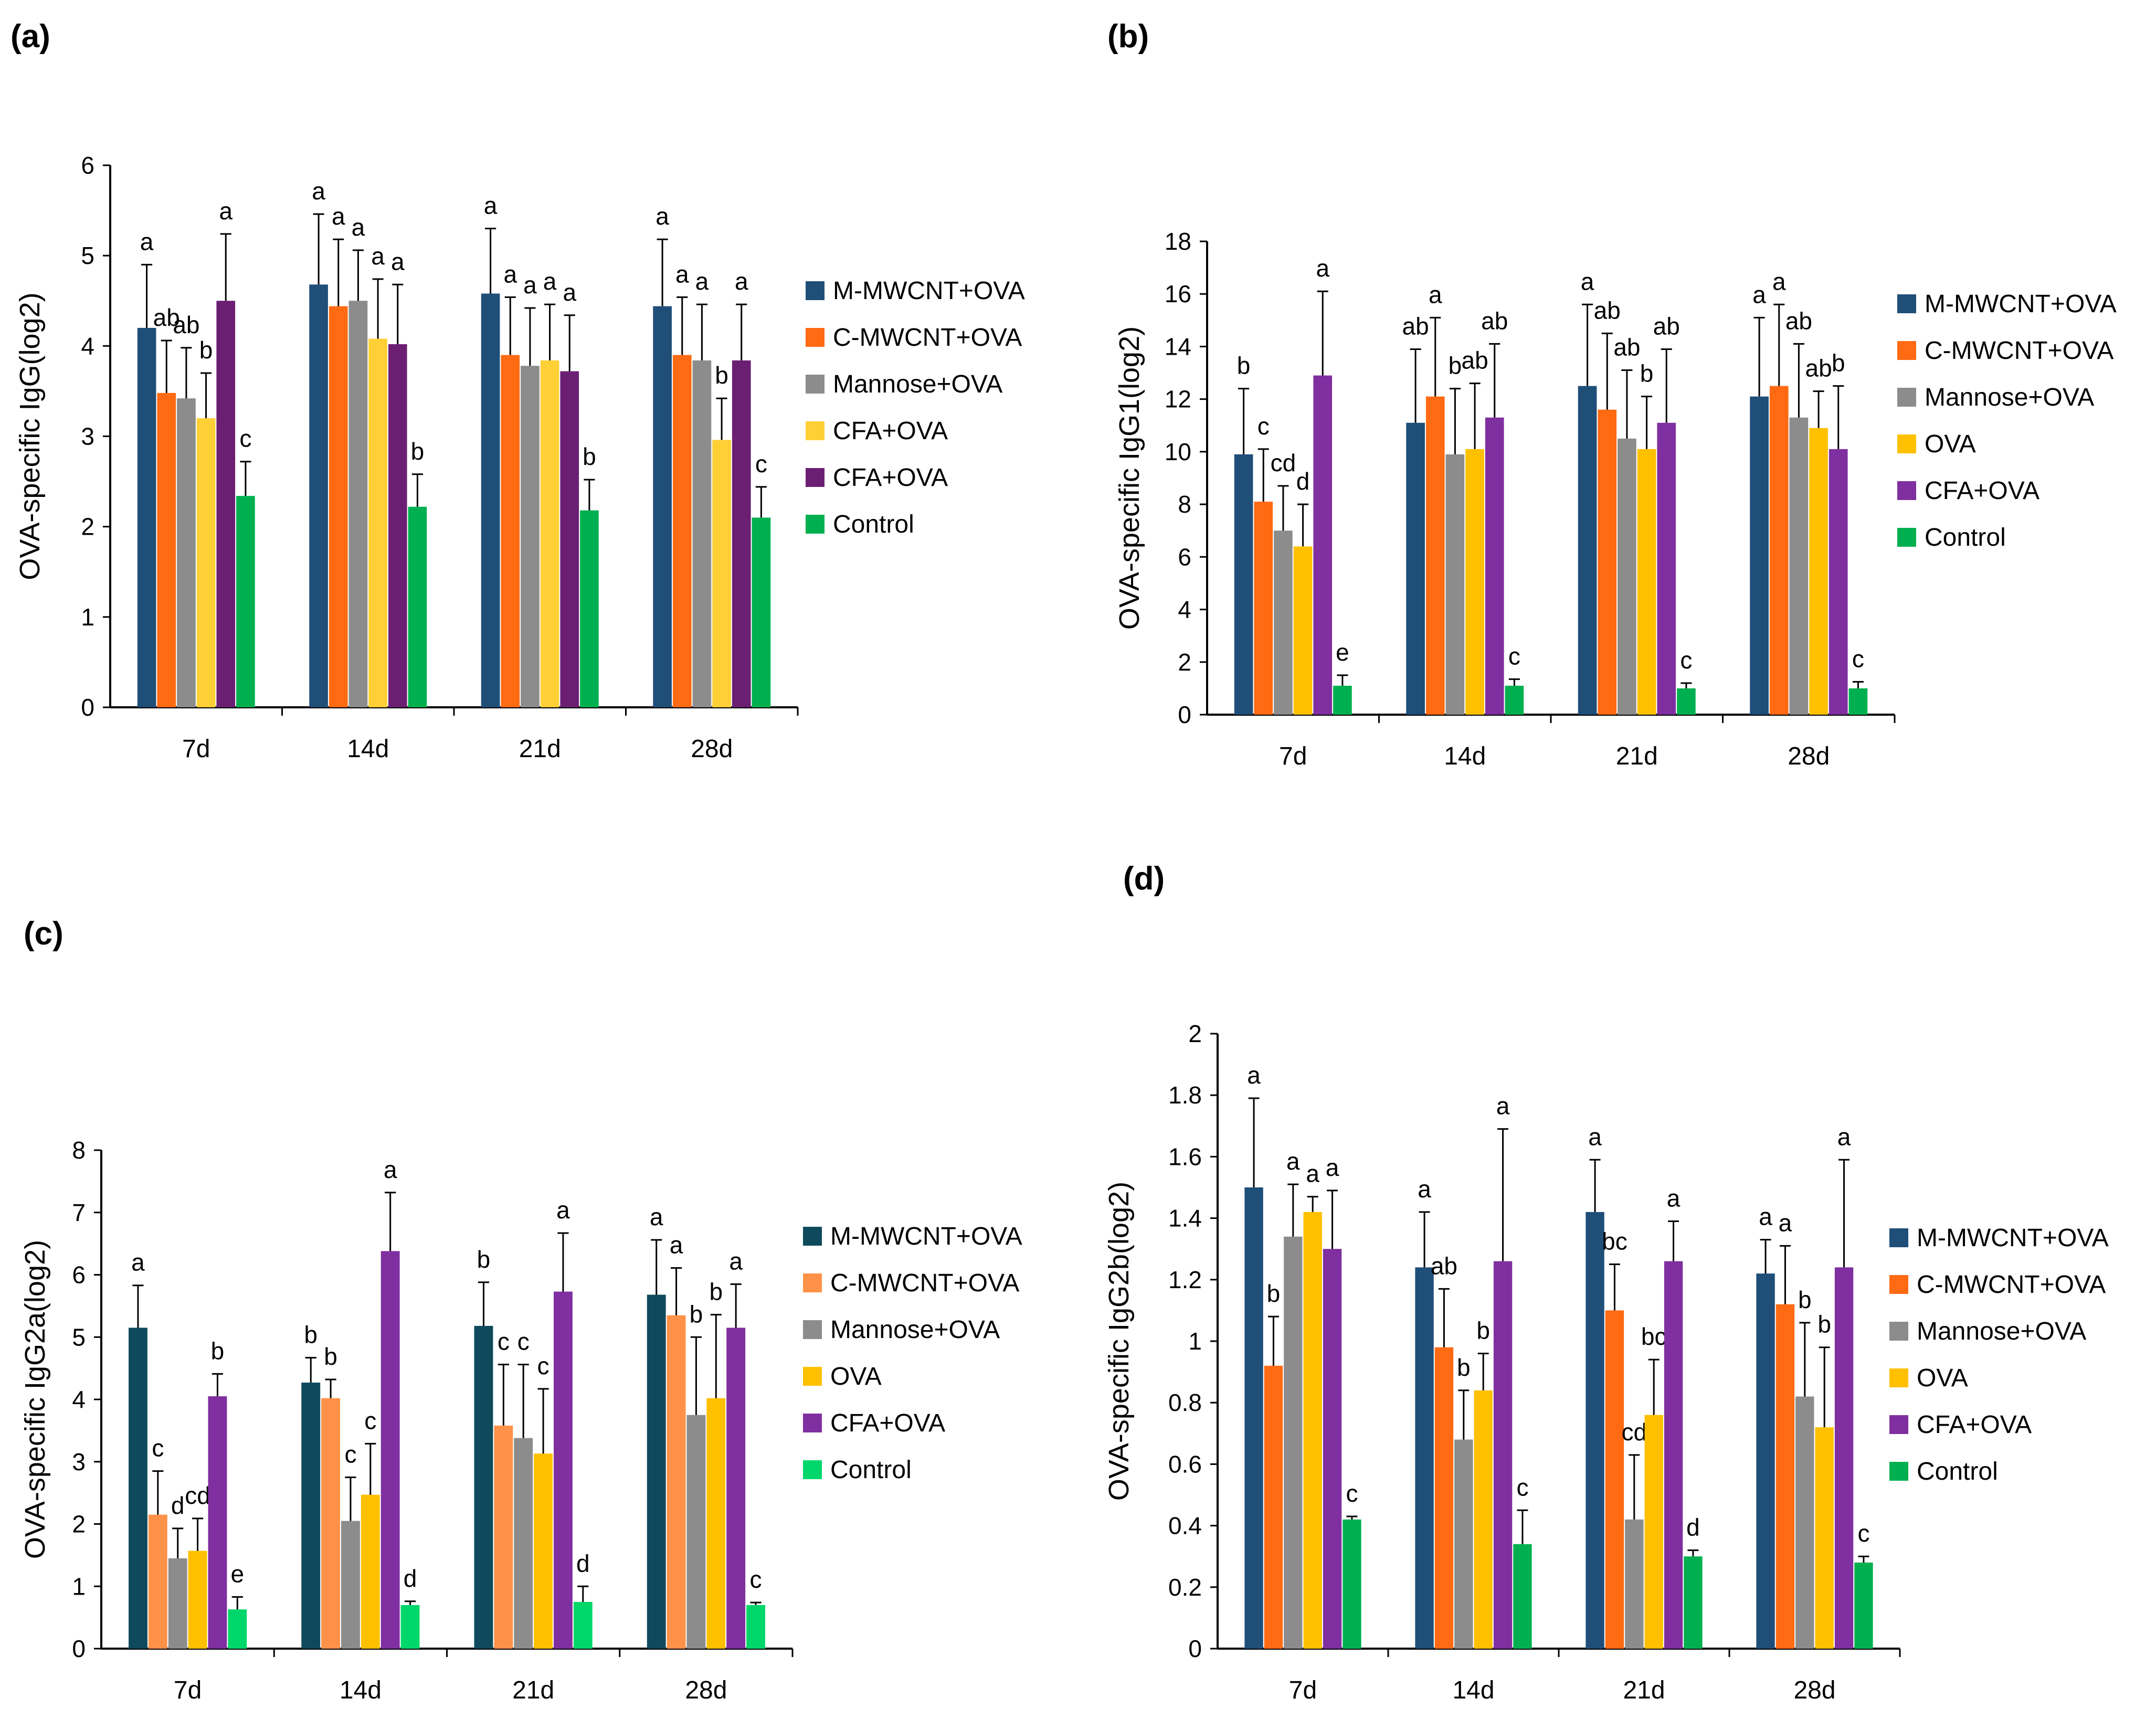  What do you see at coordinates (1185, 1587) in the screenshot?
I see `y-tick-label: 0.2` at bounding box center [1185, 1587].